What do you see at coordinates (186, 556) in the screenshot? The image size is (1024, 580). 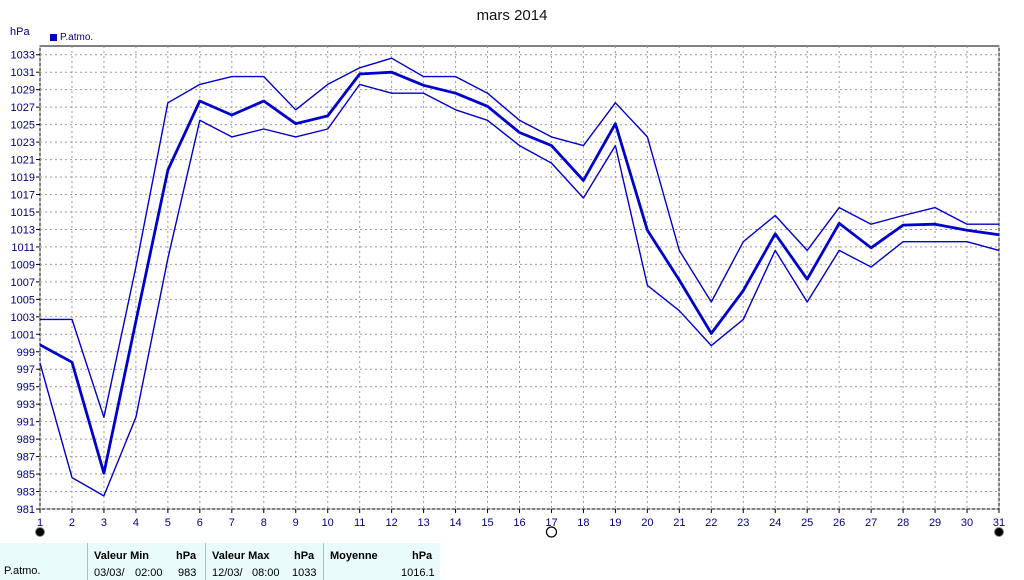 I see `min-unit: hPa` at bounding box center [186, 556].